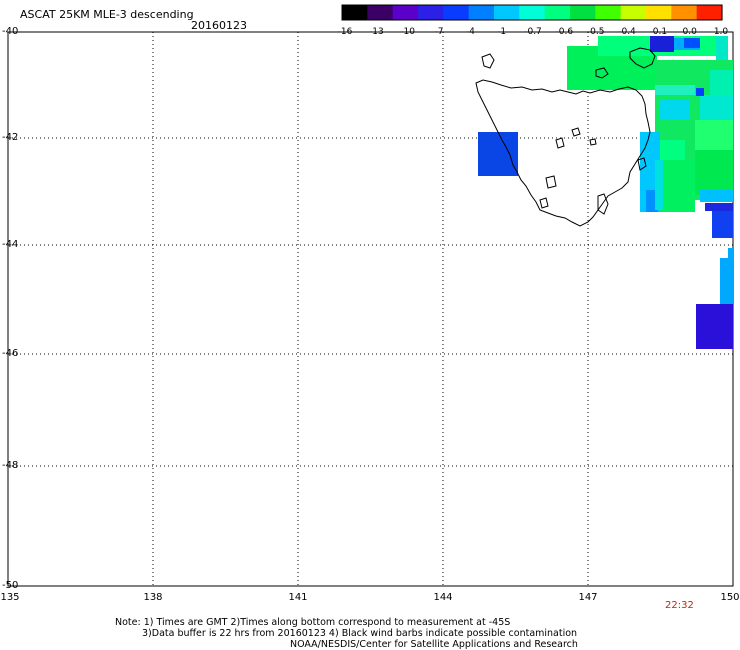  I want to click on colorbar, so click(532, 12).